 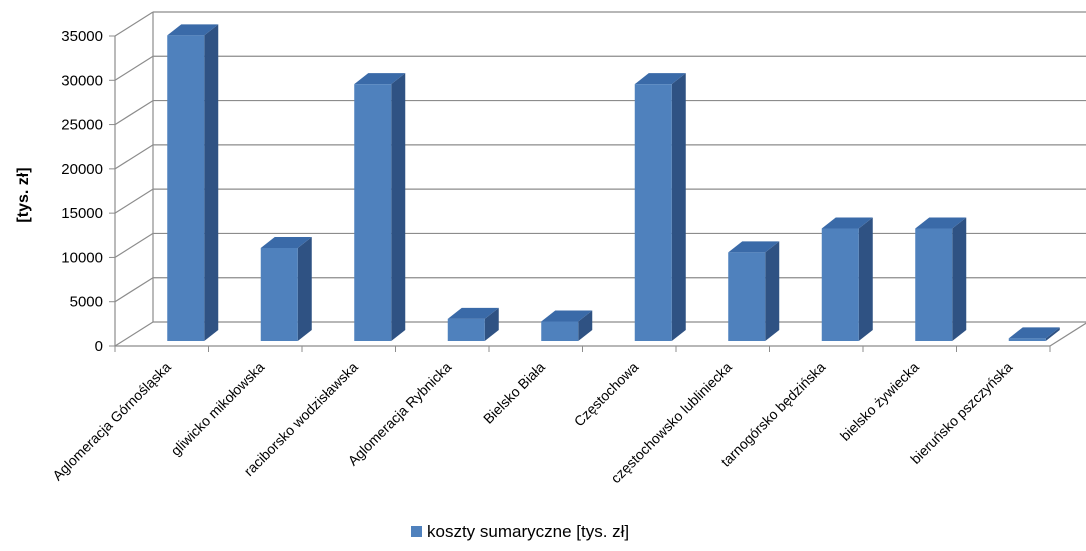 I want to click on x-tick-label: tarnogórsko będzińska, so click(x=772, y=414).